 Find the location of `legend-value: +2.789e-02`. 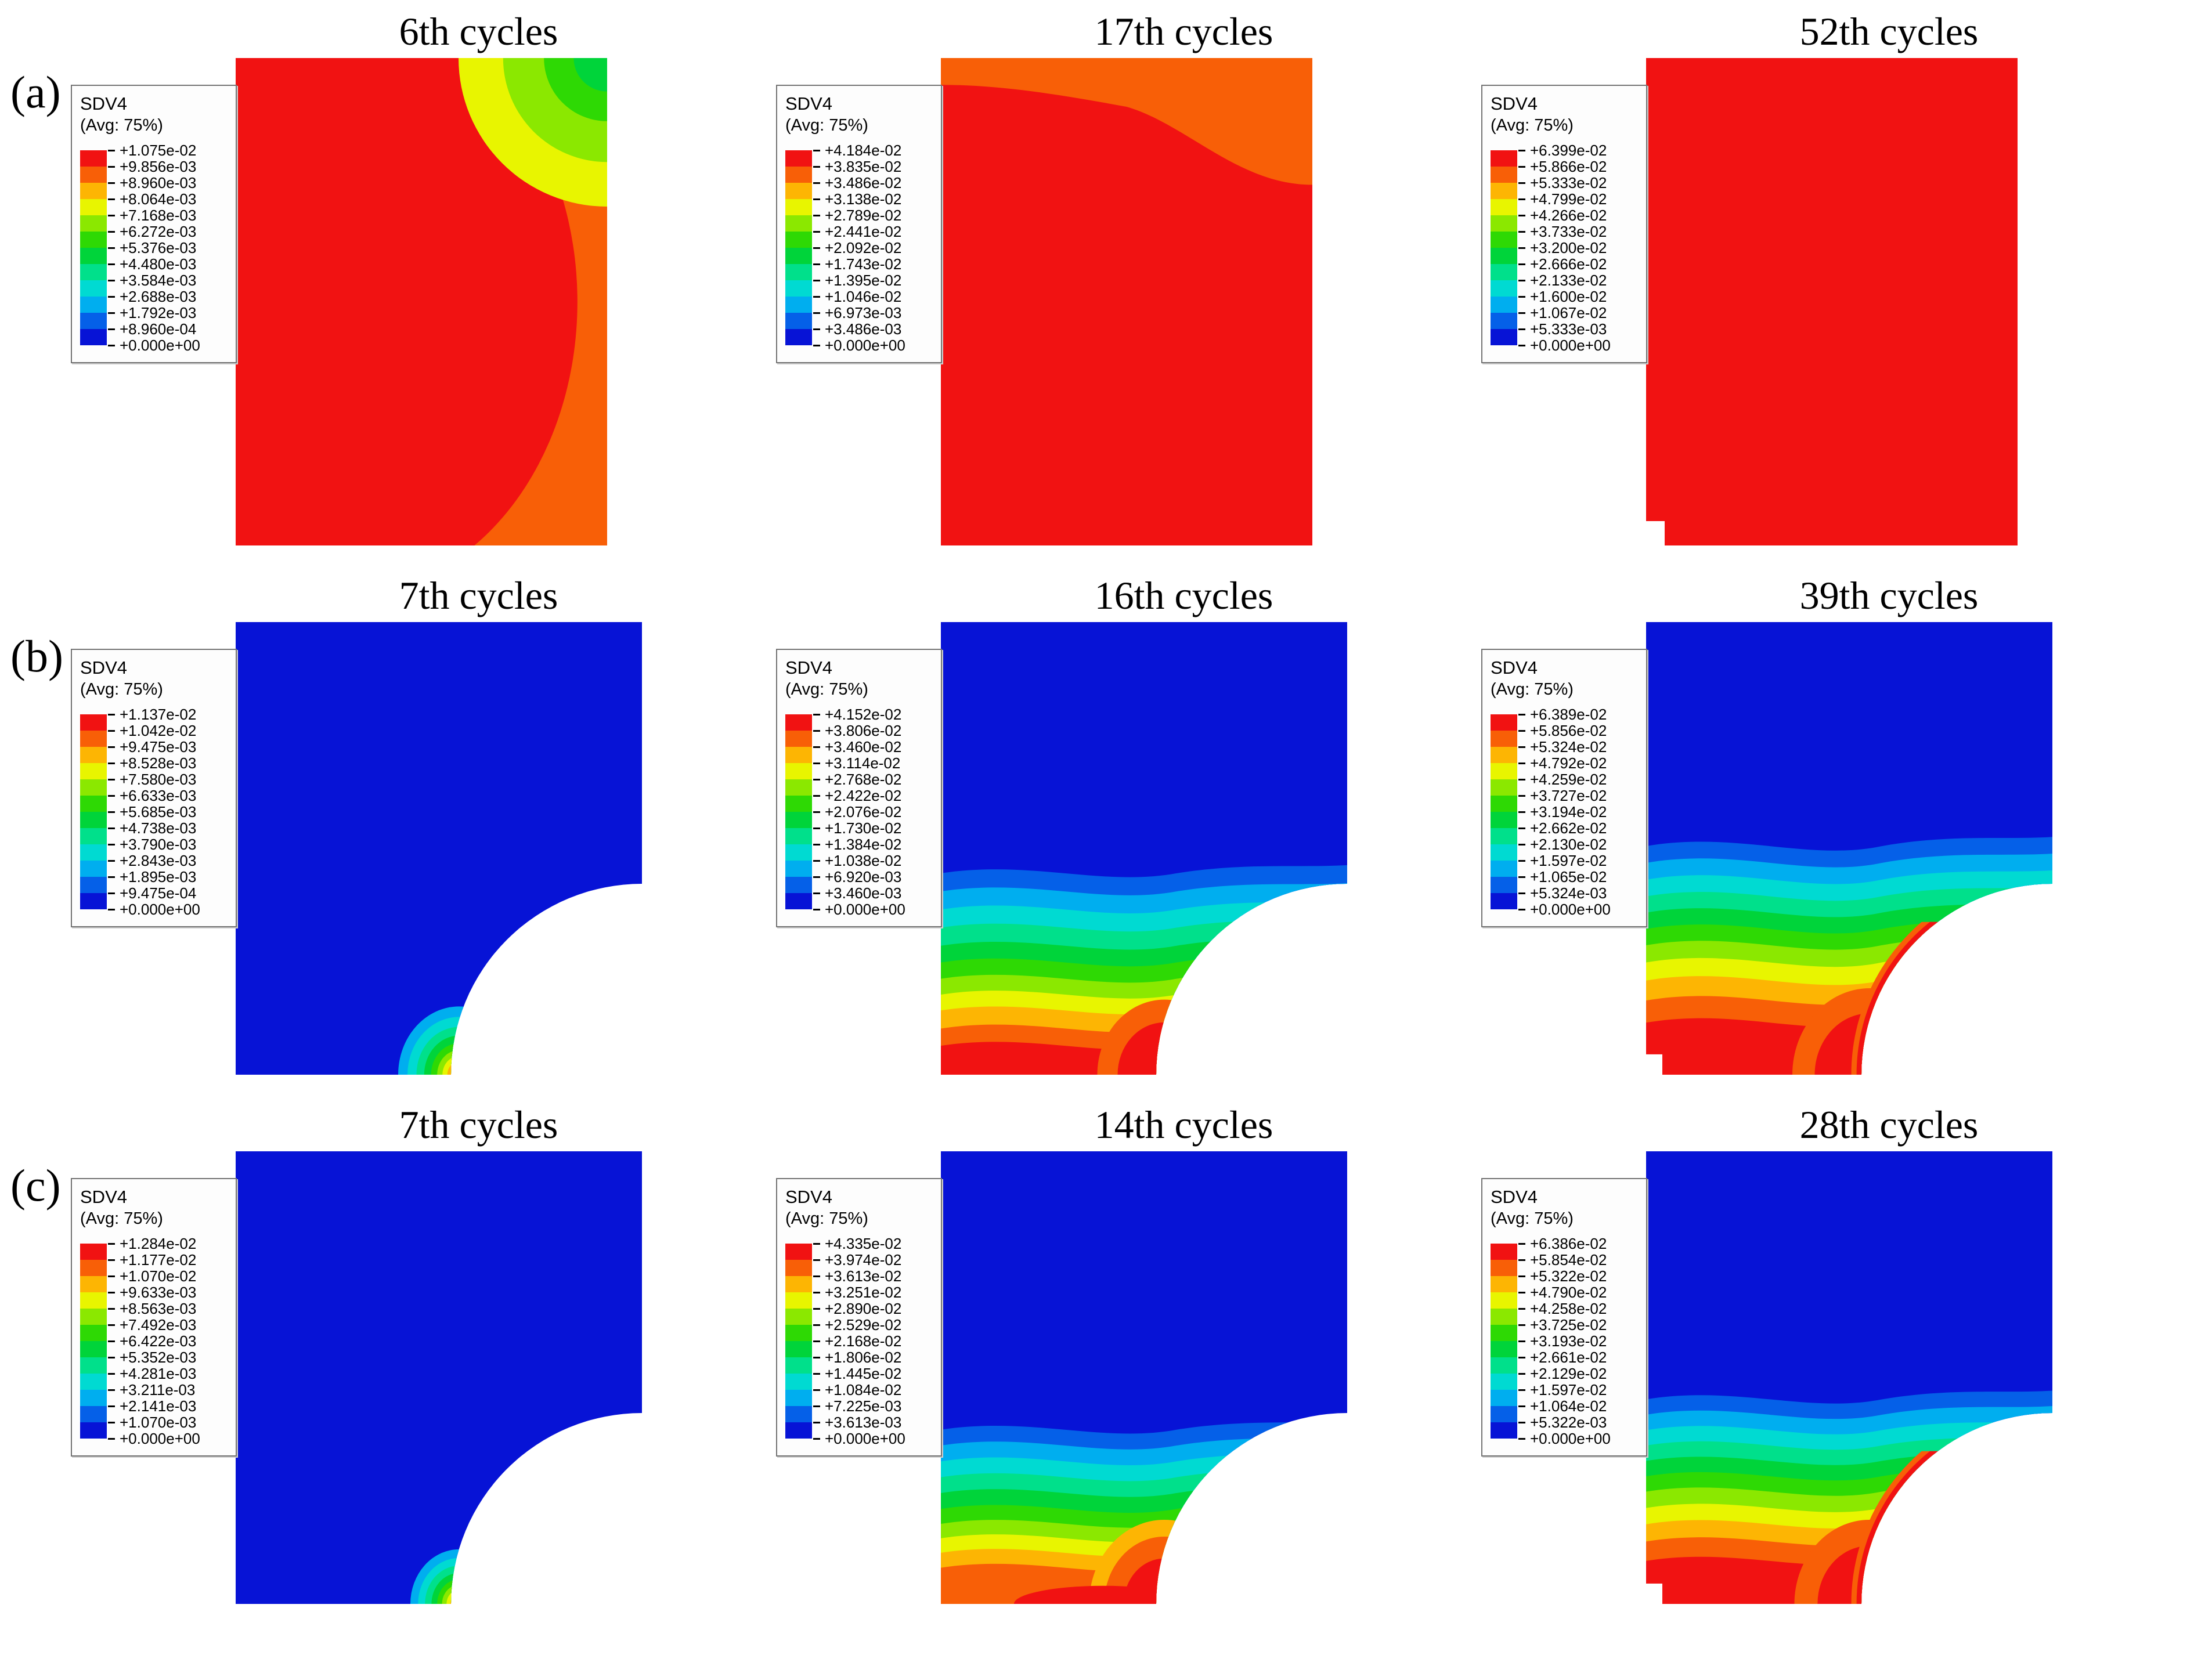

legend-value: +2.789e-02 is located at coordinates (864, 215).